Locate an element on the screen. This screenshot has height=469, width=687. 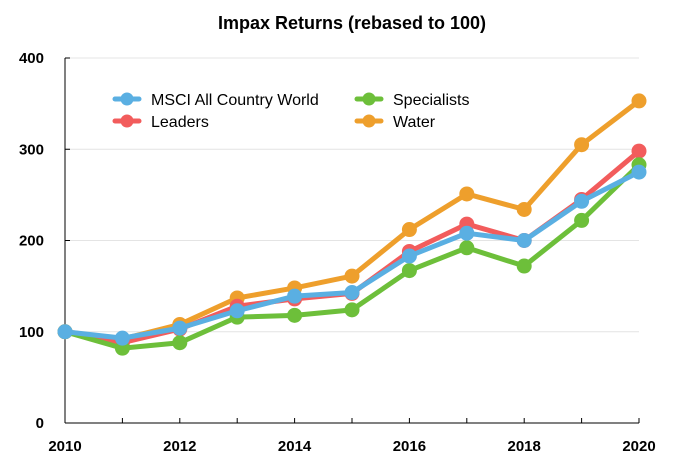
data-point-leaders is located at coordinates (639, 151).